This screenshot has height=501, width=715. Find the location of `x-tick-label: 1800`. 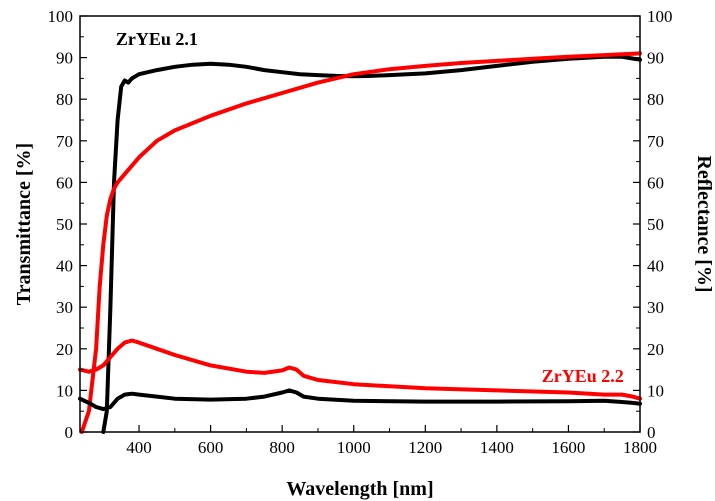

x-tick-label: 1800 is located at coordinates (640, 447).